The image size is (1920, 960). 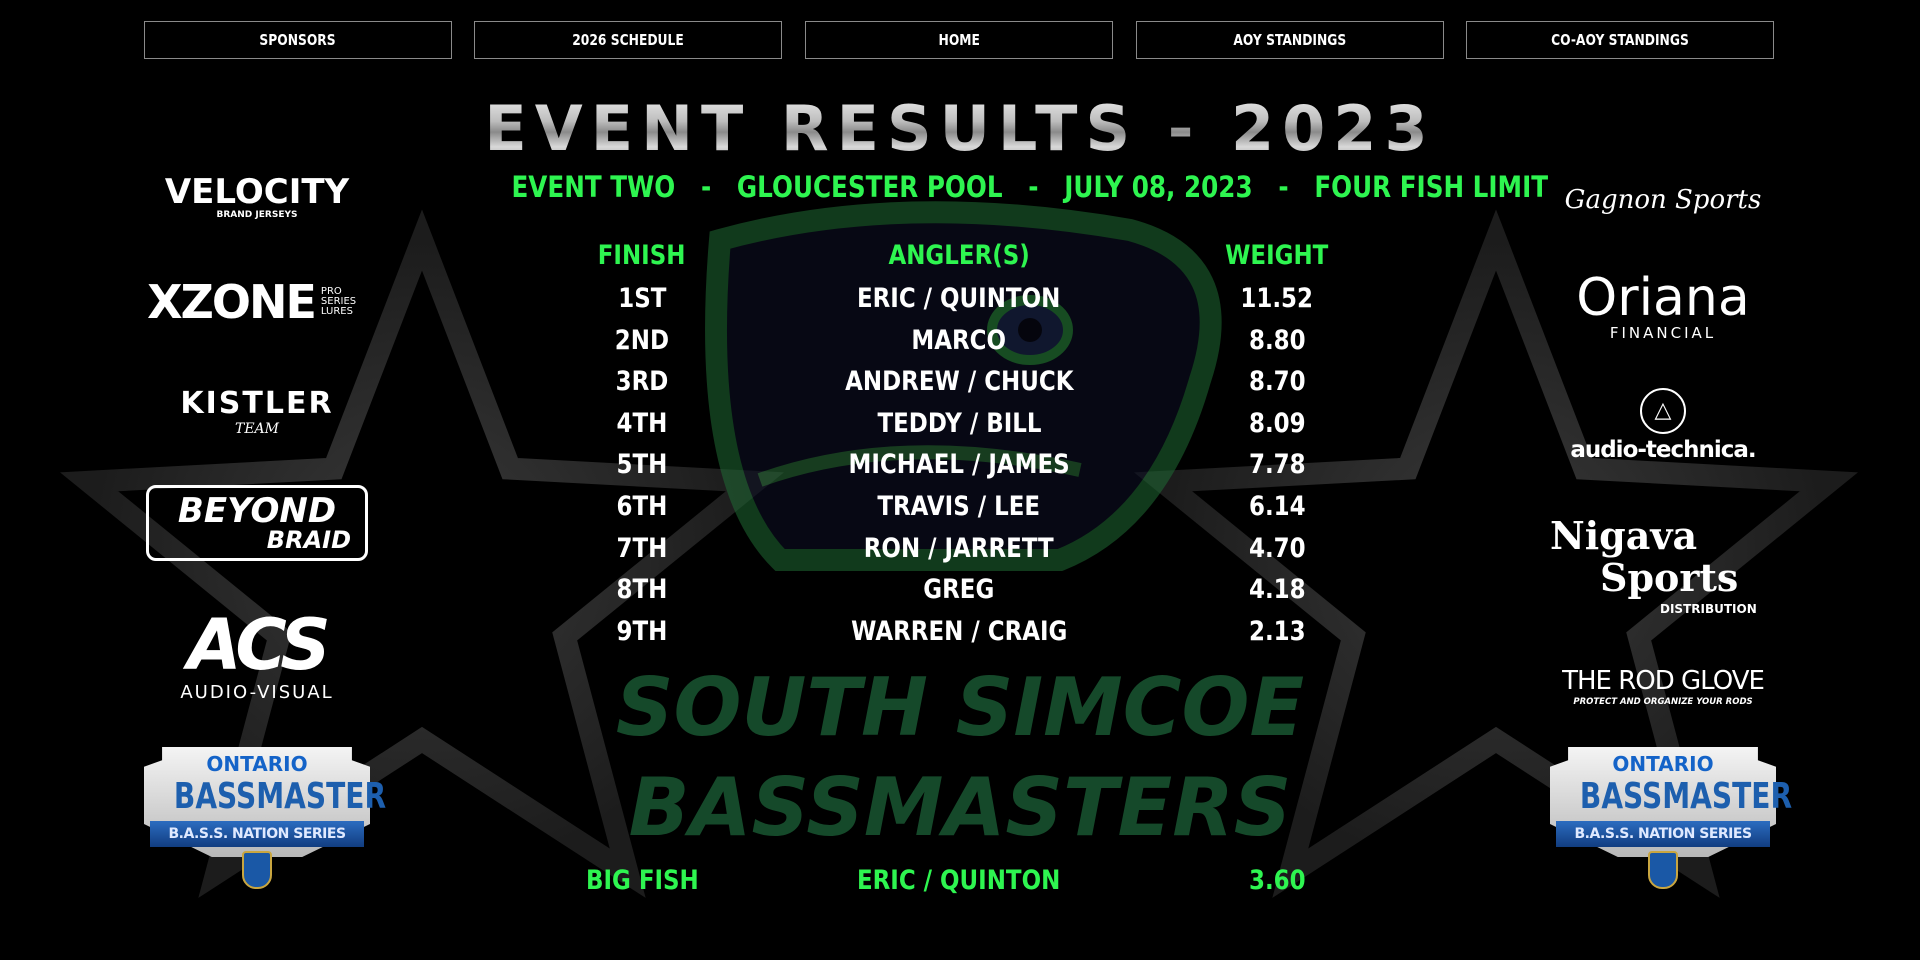 I want to click on sponsor-xzone-logo: XZONE PRO SERIES LURES, so click(x=252, y=302).